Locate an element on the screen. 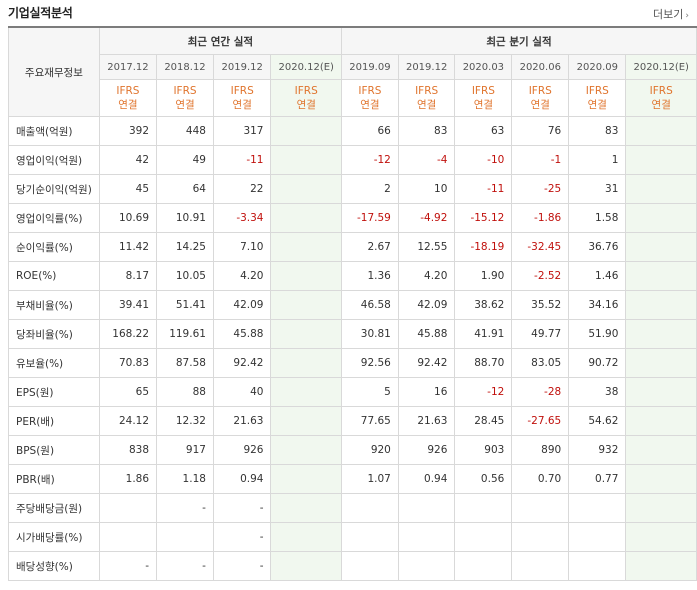  table-cell: 22 is located at coordinates (242, 189).